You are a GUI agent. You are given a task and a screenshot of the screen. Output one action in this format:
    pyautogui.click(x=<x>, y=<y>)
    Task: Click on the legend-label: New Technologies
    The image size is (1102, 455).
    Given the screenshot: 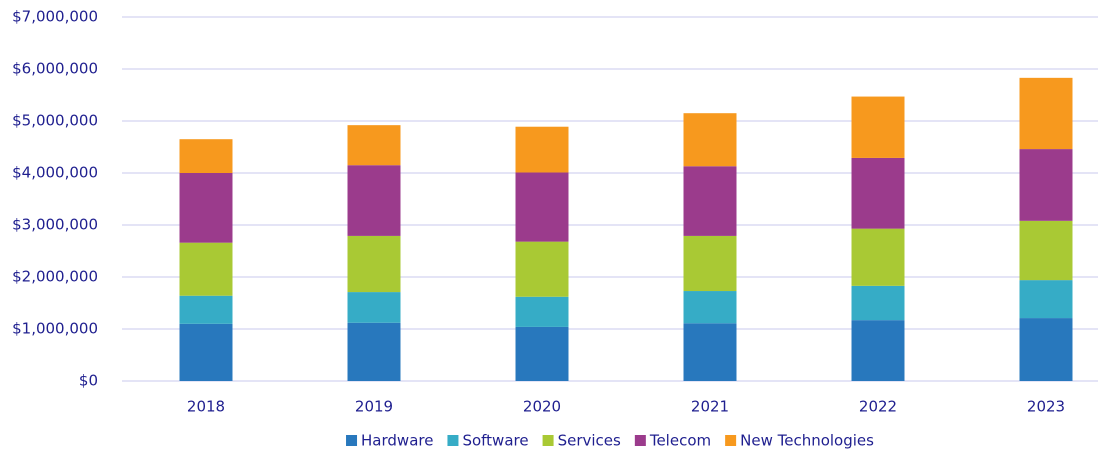 What is the action you would take?
    pyautogui.click(x=807, y=441)
    